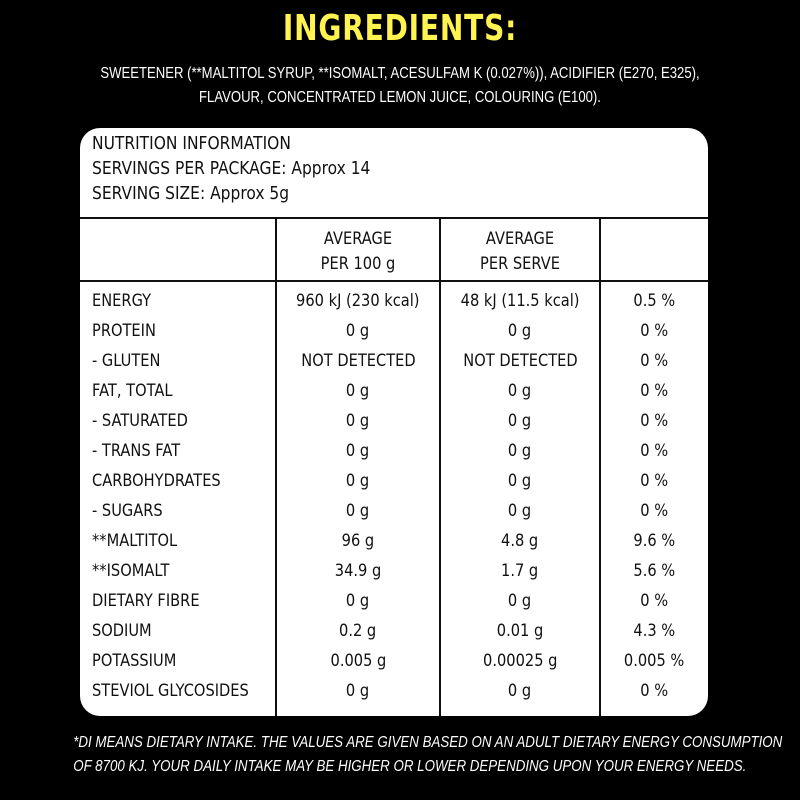 The height and width of the screenshot is (800, 800). What do you see at coordinates (358, 252) in the screenshot?
I see `column-header-per-100g: AVERAGE PER 100 g` at bounding box center [358, 252].